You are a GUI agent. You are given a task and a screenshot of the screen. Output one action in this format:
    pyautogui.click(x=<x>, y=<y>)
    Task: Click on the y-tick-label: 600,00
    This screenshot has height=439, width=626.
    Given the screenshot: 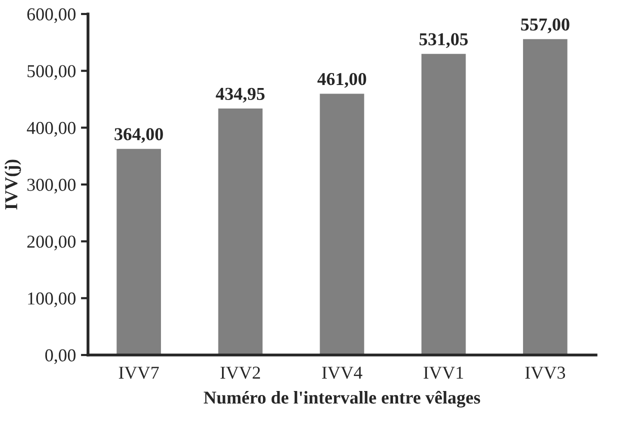 What is the action you would take?
    pyautogui.click(x=51, y=16)
    